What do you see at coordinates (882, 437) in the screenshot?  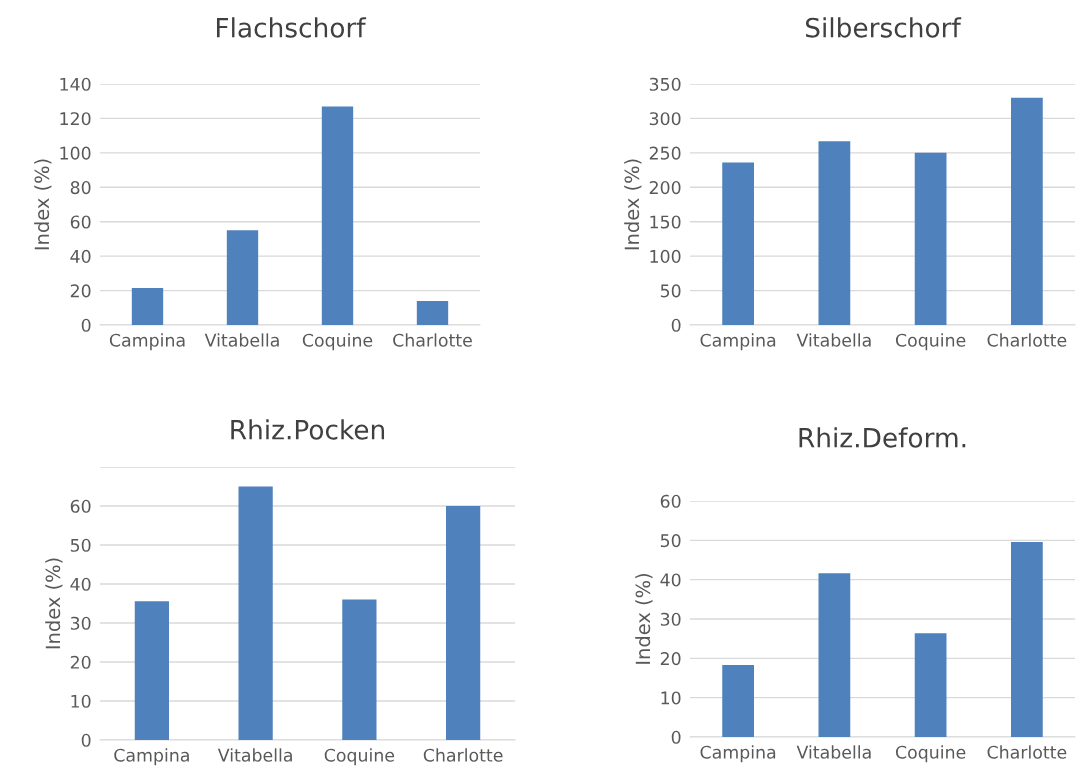 I see `chart-title: Rhiz.Deform.` at bounding box center [882, 437].